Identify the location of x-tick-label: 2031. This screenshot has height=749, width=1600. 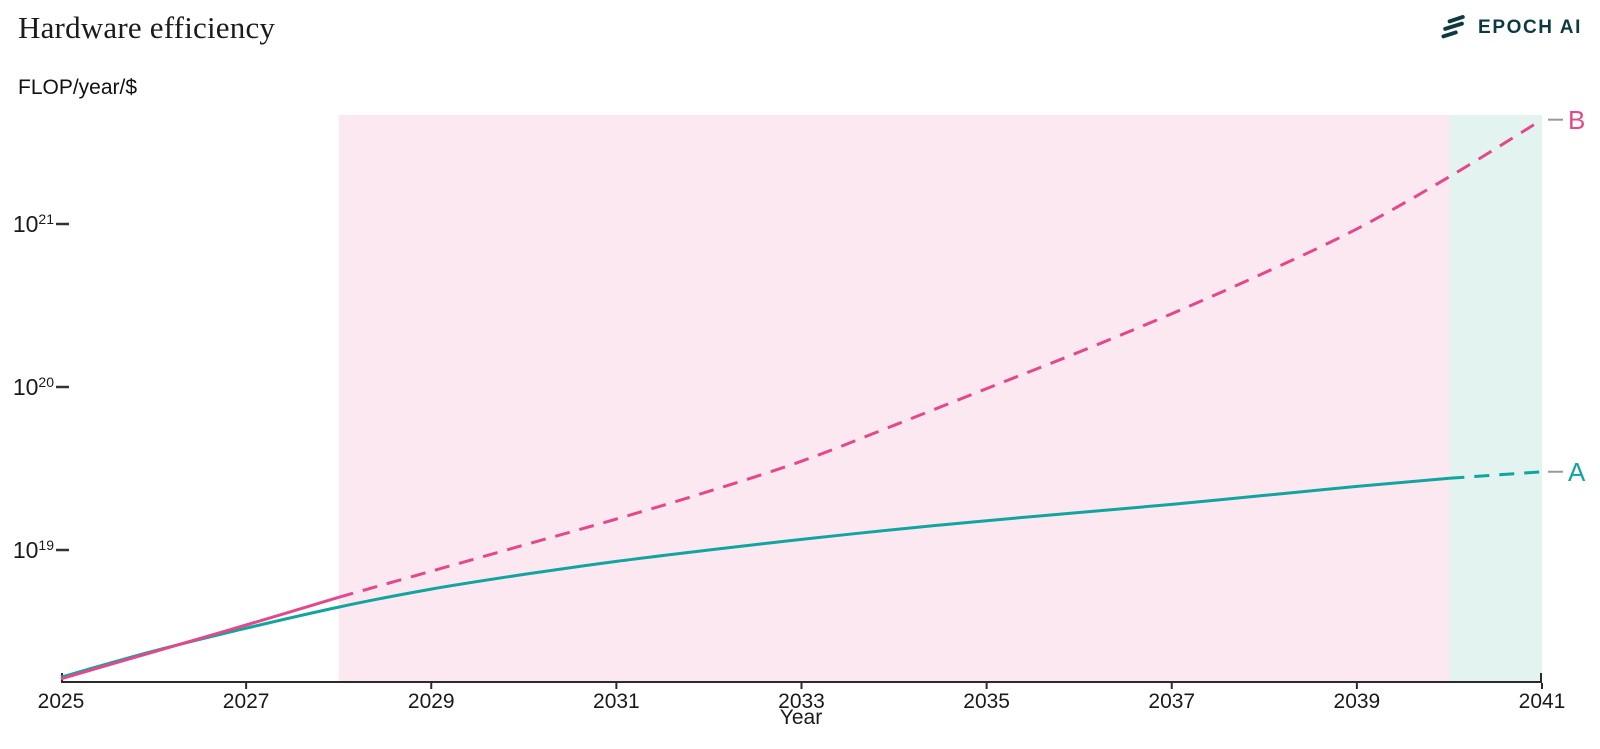
(616, 701).